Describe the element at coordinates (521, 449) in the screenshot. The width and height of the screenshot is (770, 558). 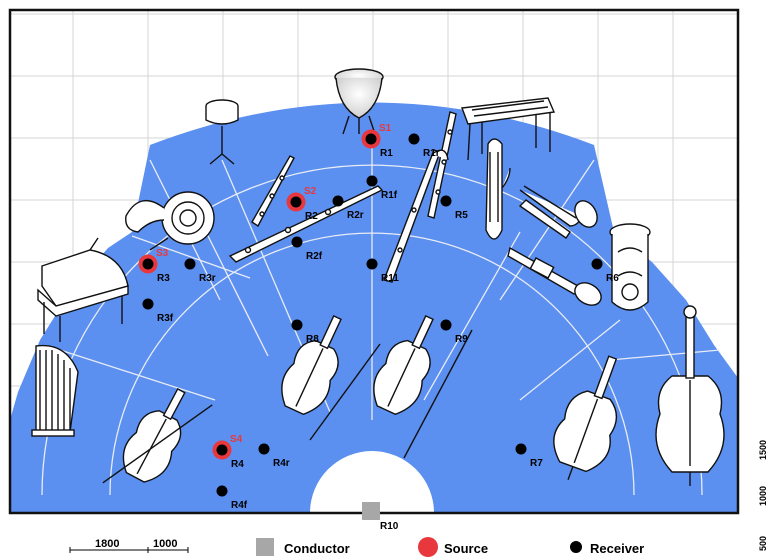
I see `receiver-marker-r7` at that location.